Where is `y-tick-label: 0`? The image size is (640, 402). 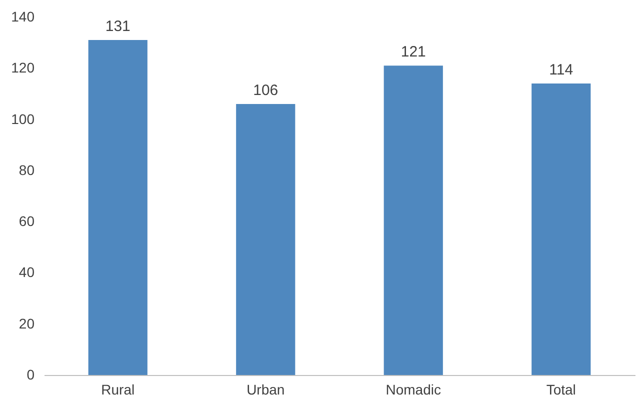
y-tick-label: 0 is located at coordinates (30, 374).